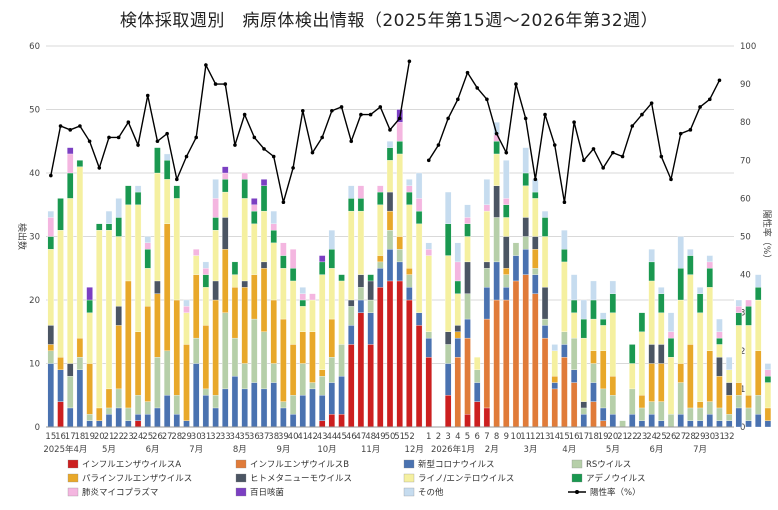  What do you see at coordinates (671, 437) in the screenshot?
I see `x-tick-label: 26` at bounding box center [671, 437].